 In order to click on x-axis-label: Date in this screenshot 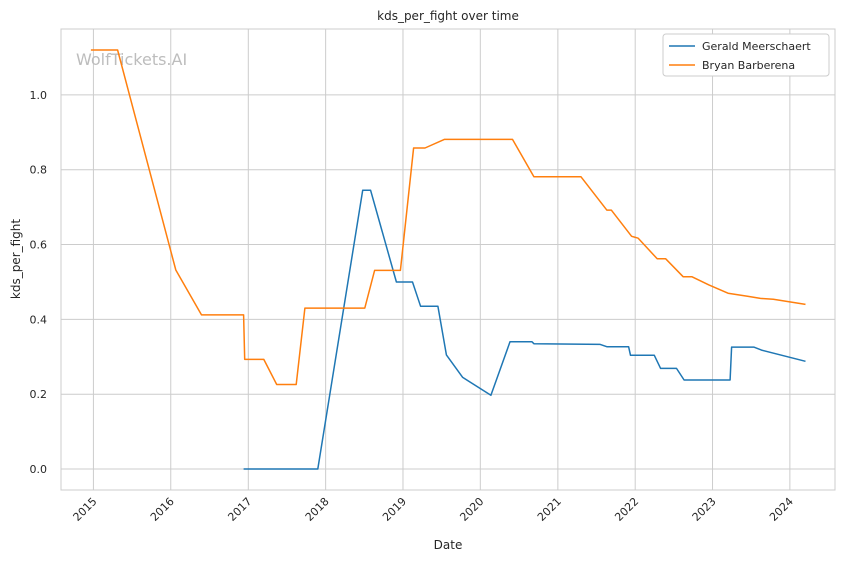, I will do `click(448, 545)`.